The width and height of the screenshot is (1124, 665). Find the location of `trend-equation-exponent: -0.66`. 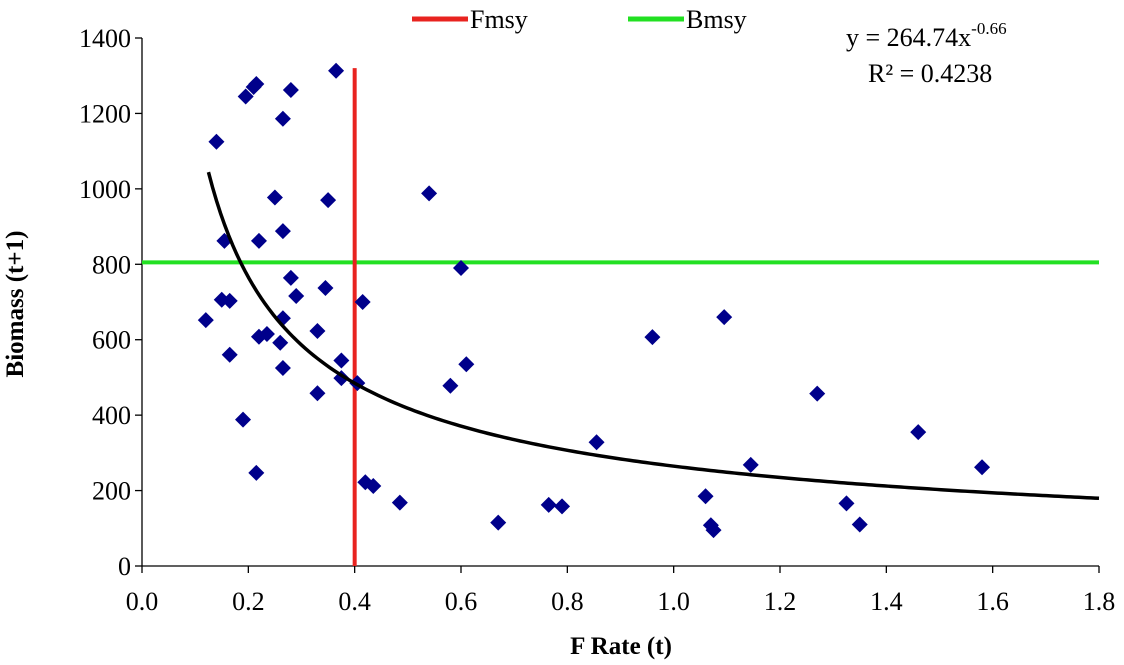

trend-equation-exponent: -0.66 is located at coordinates (988, 28).